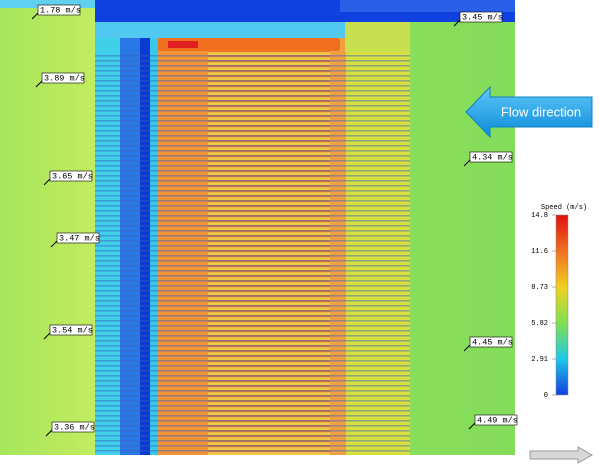 This screenshot has width=600, height=466. I want to click on probe-label: 4.49 m/s, so click(497, 420).